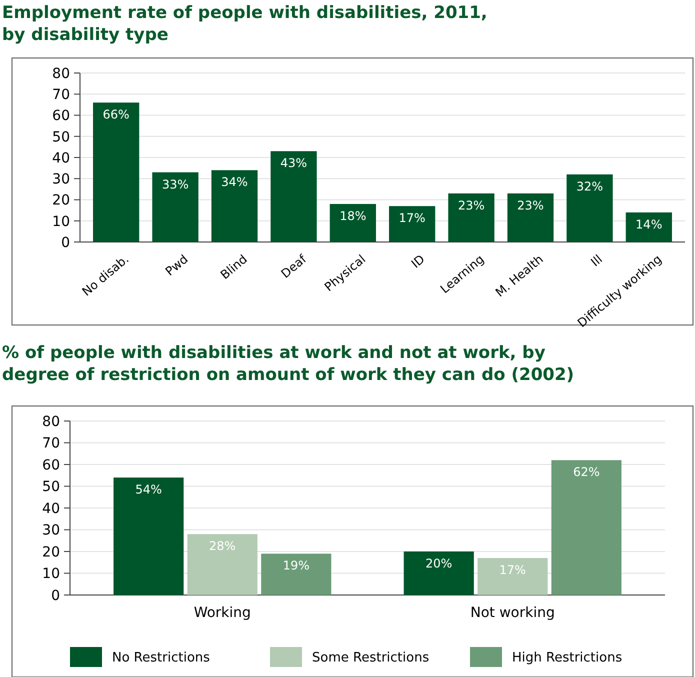 The height and width of the screenshot is (677, 695). Describe the element at coordinates (288, 364) in the screenshot. I see `chart-title: % of people with disabilities at work and not at work, by degree of restriction on amount of work they can do (2002)` at that location.